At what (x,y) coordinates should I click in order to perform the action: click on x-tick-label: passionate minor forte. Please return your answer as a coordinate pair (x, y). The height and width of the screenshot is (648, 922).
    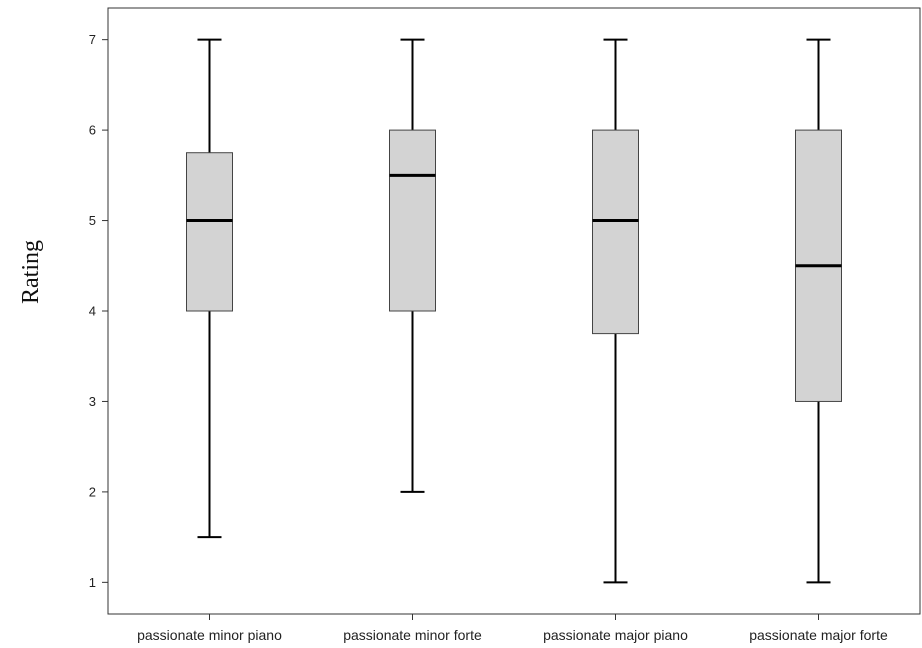
    Looking at the image, I should click on (412, 635).